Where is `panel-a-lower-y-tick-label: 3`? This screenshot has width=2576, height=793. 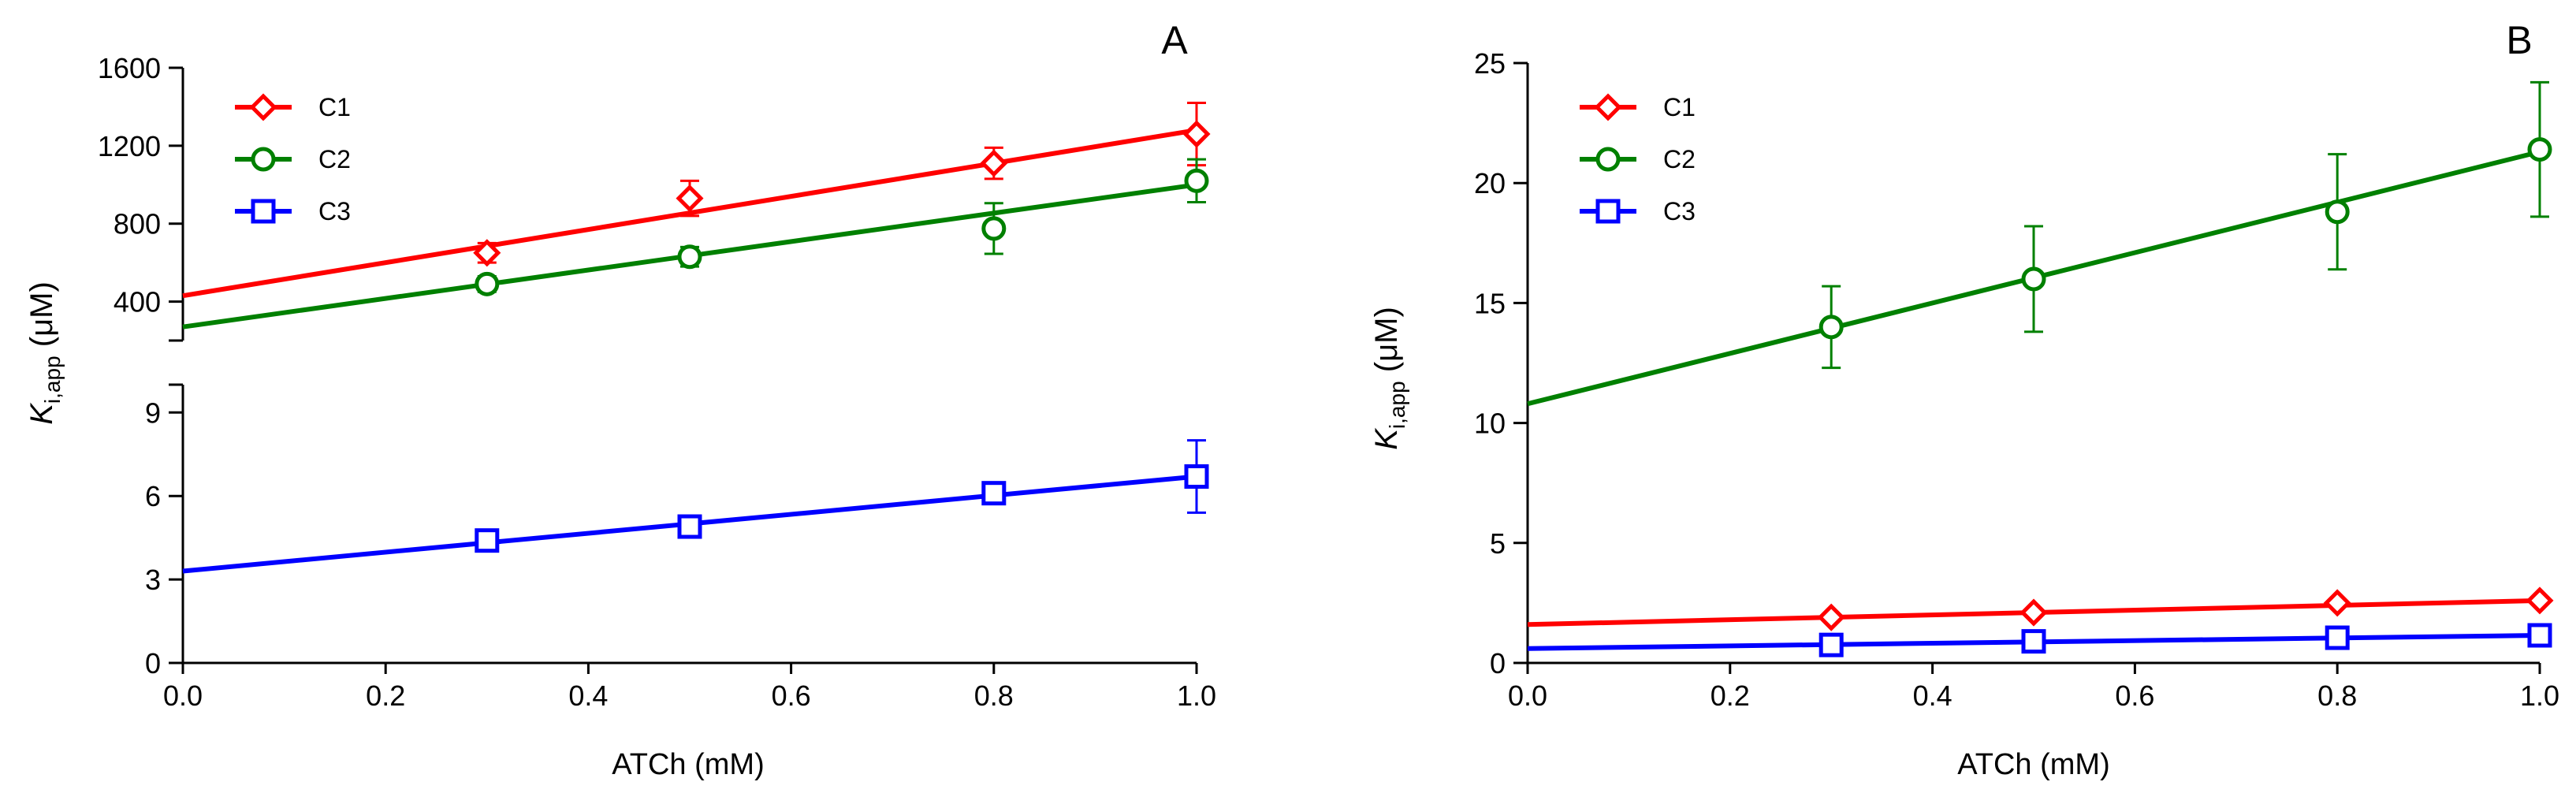 panel-a-lower-y-tick-label: 3 is located at coordinates (153, 580).